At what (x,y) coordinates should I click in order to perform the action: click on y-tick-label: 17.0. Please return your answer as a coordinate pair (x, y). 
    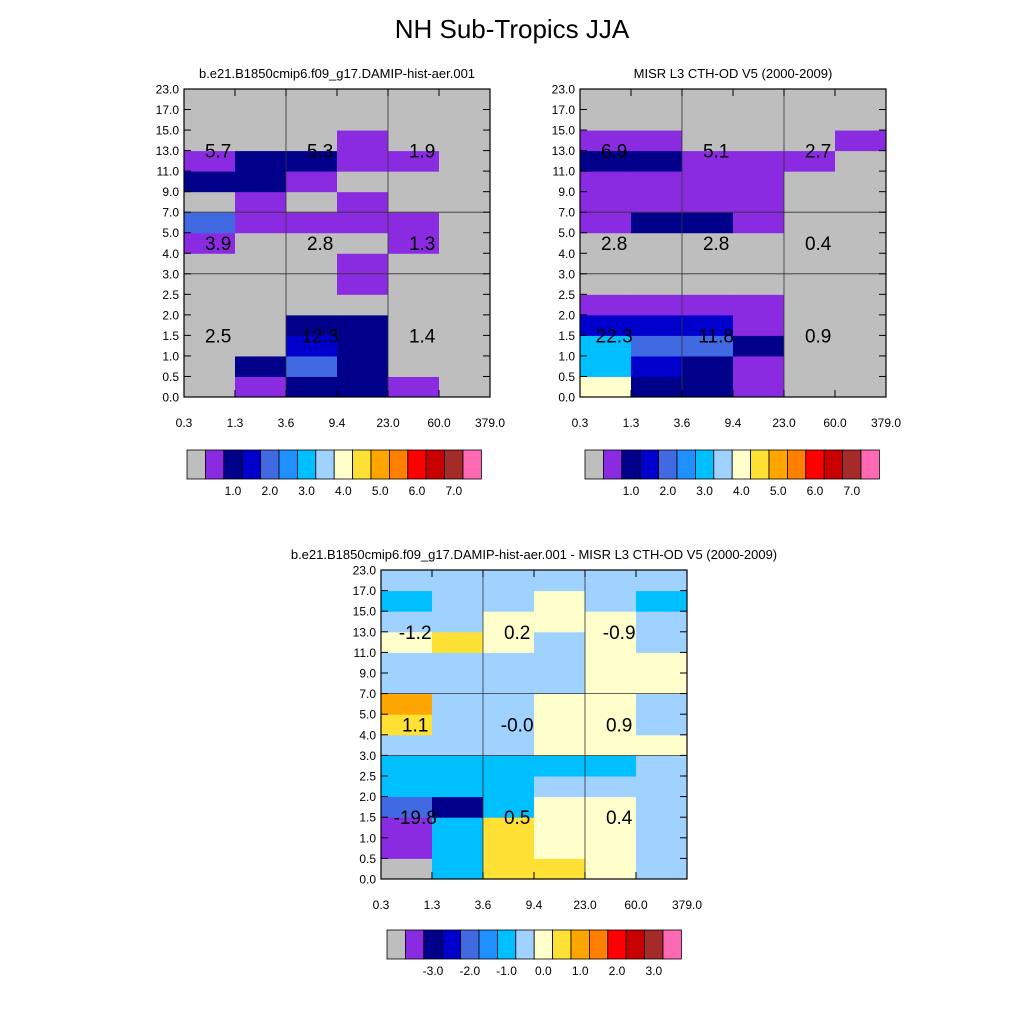
    Looking at the image, I should click on (365, 591).